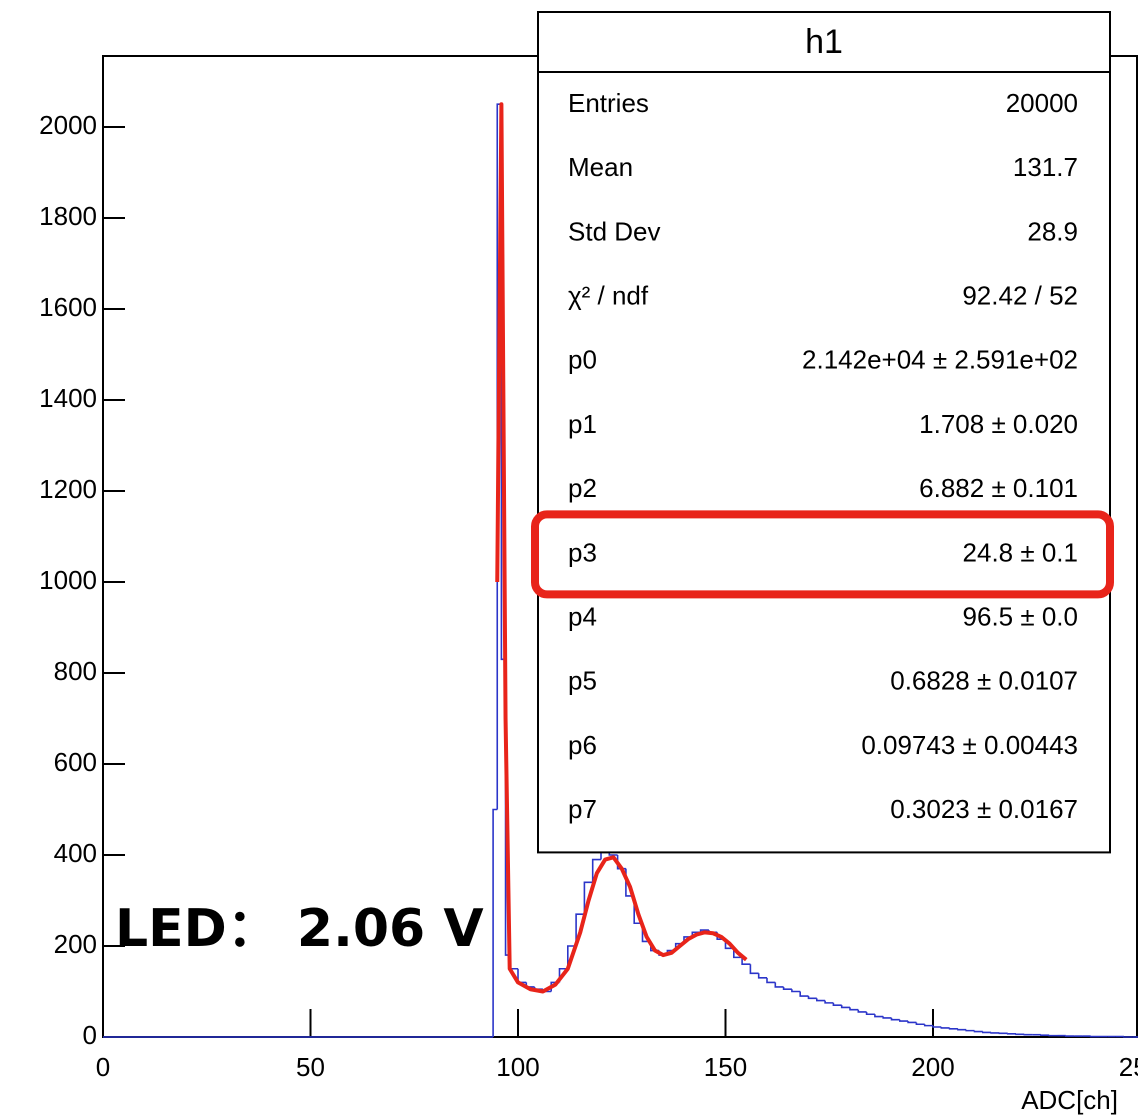 The image size is (1138, 1120). Describe the element at coordinates (582, 745) in the screenshot. I see `stats-name: p6` at that location.